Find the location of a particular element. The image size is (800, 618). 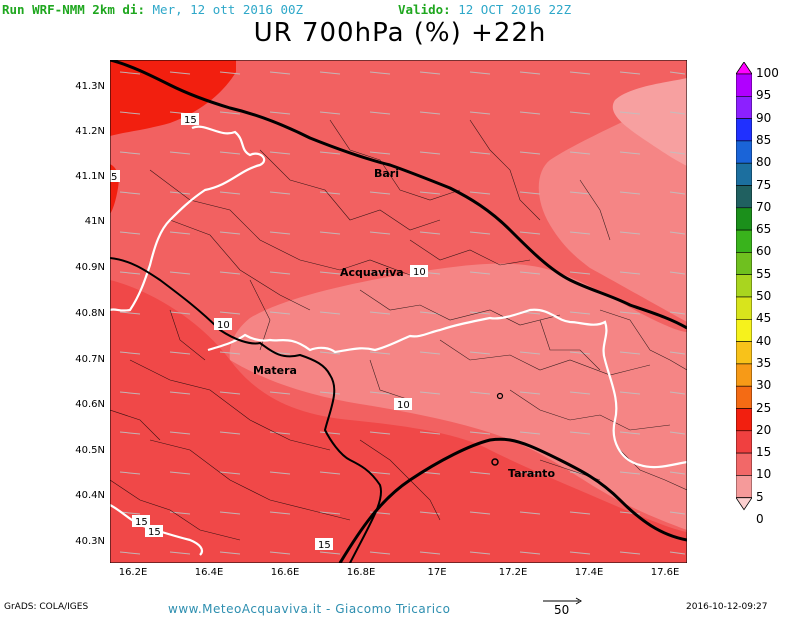

colorbar-label: 45 is located at coordinates (764, 318).